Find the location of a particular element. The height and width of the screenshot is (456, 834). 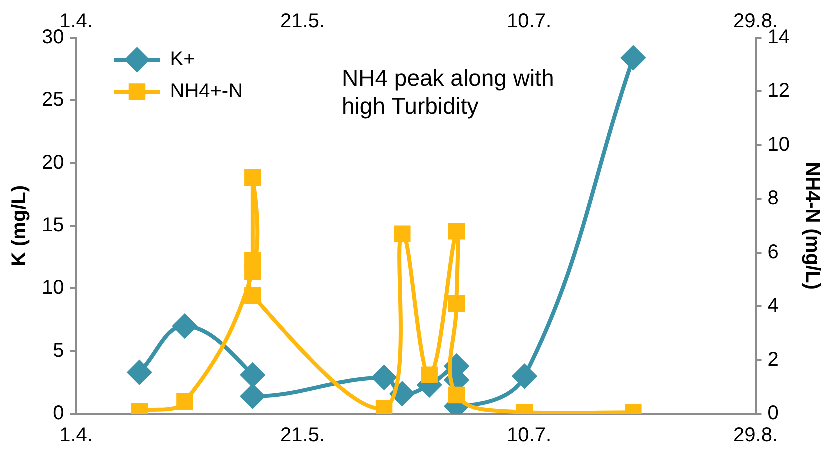

legend-label: K+ is located at coordinates (183, 59).